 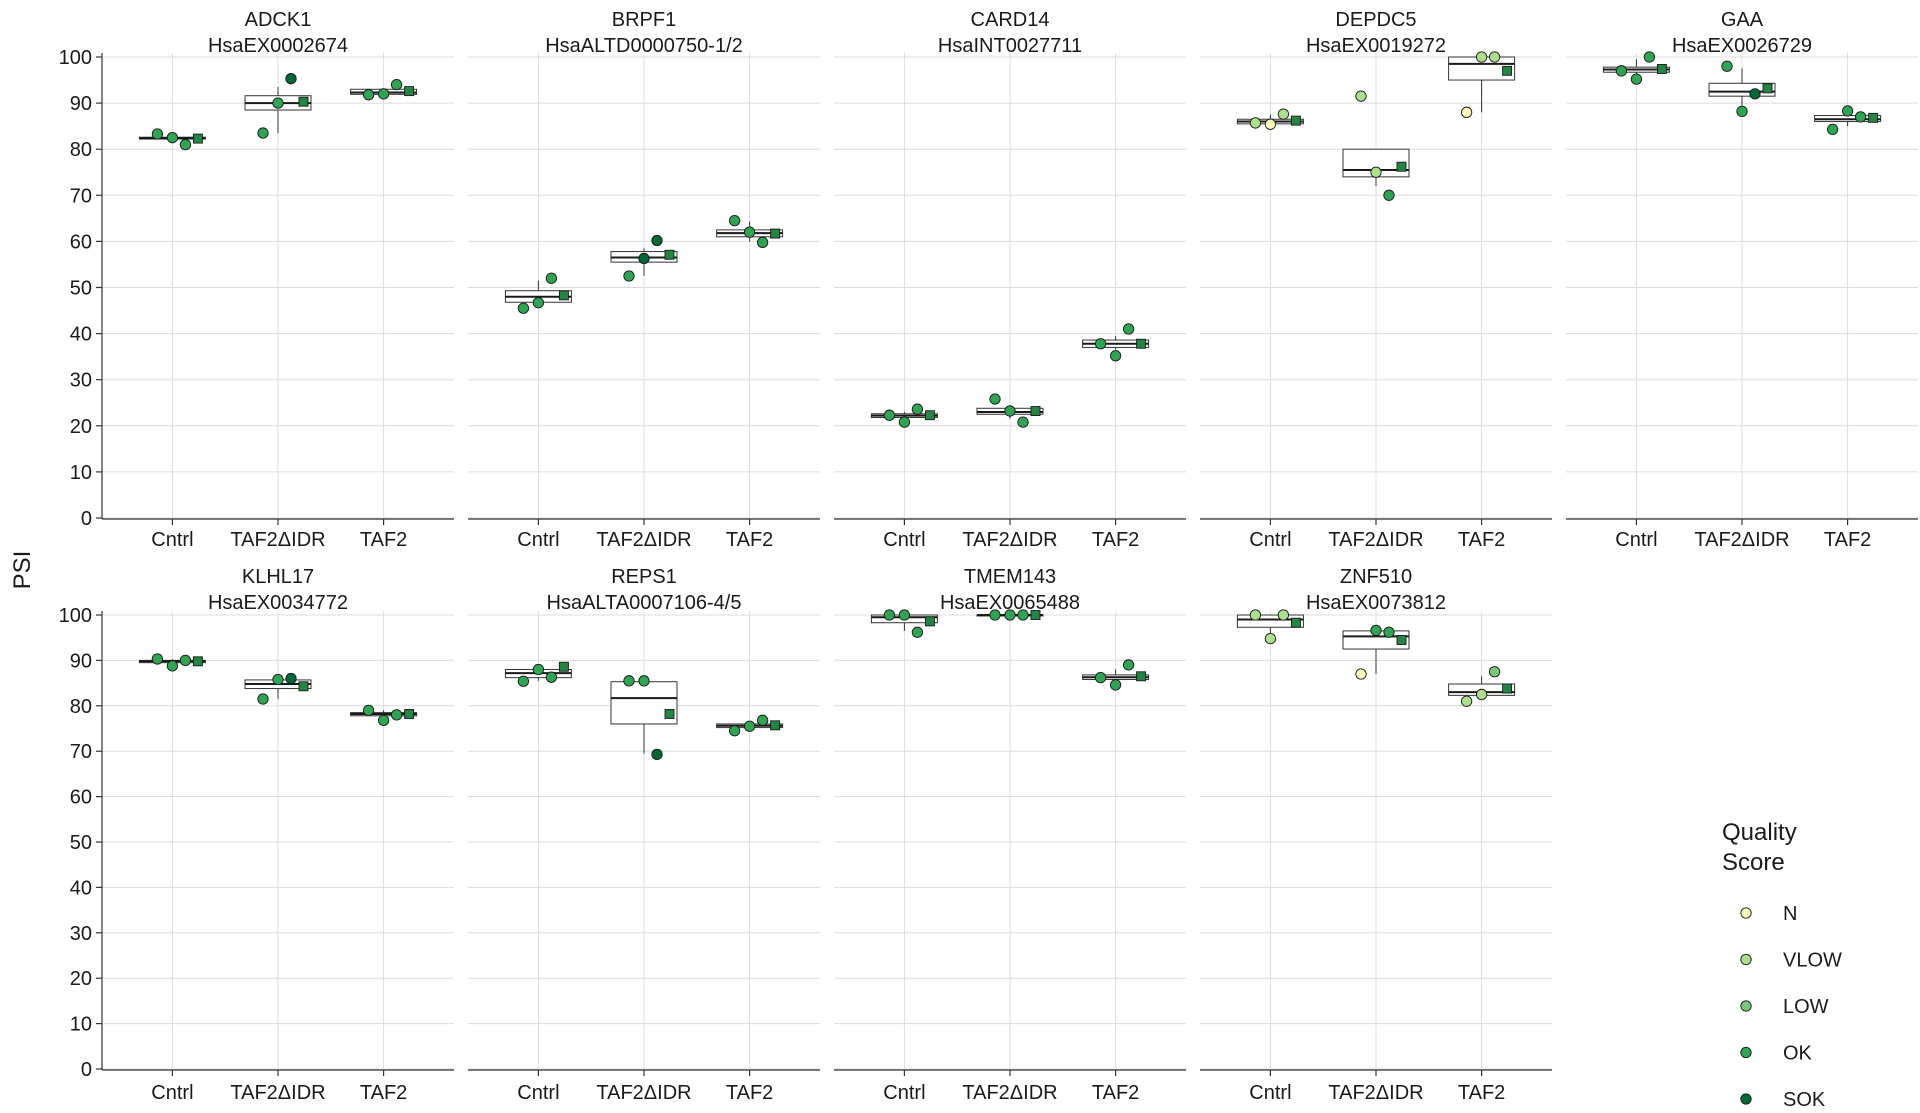 What do you see at coordinates (81, 427) in the screenshot?
I see `y-tick-label: 20` at bounding box center [81, 427].